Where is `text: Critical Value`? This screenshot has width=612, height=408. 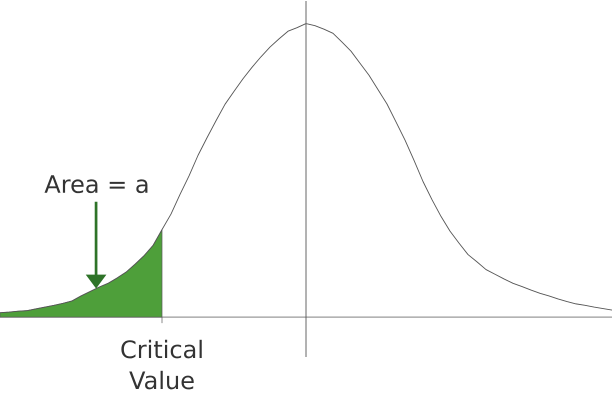 text: Critical Value is located at coordinates (161, 365).